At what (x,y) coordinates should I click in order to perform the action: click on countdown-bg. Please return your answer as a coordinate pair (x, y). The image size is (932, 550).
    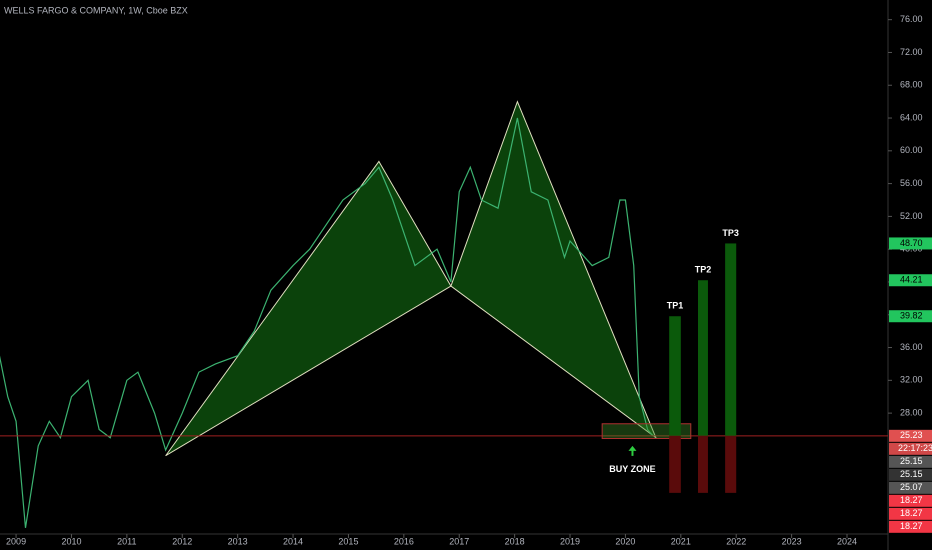
    Looking at the image, I should click on (910, 448).